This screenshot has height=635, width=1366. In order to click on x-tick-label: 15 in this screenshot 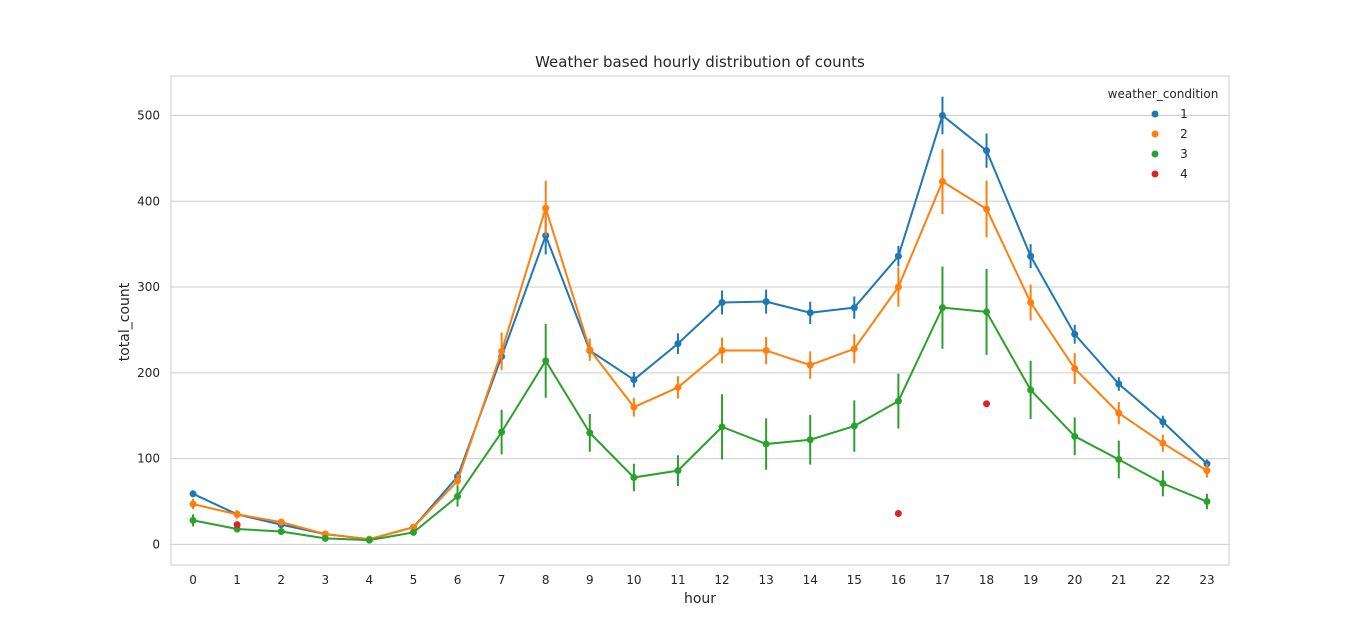, I will do `click(854, 580)`.